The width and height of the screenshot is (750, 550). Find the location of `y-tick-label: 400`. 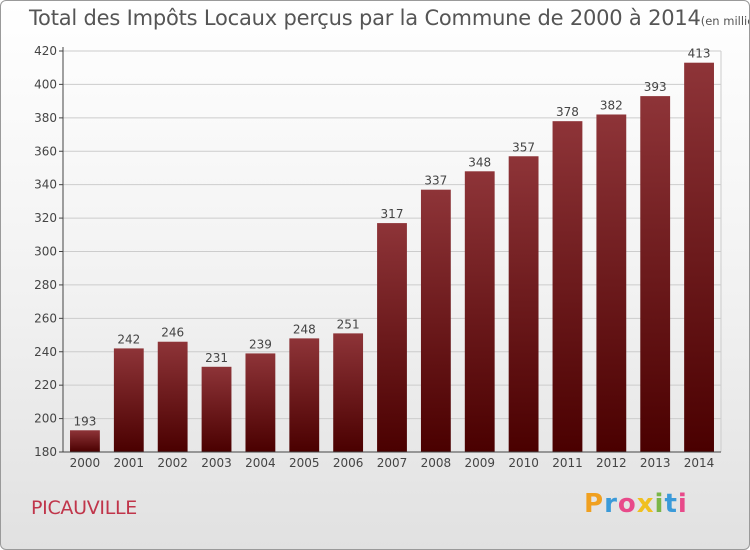

y-tick-label: 400 is located at coordinates (45, 84).